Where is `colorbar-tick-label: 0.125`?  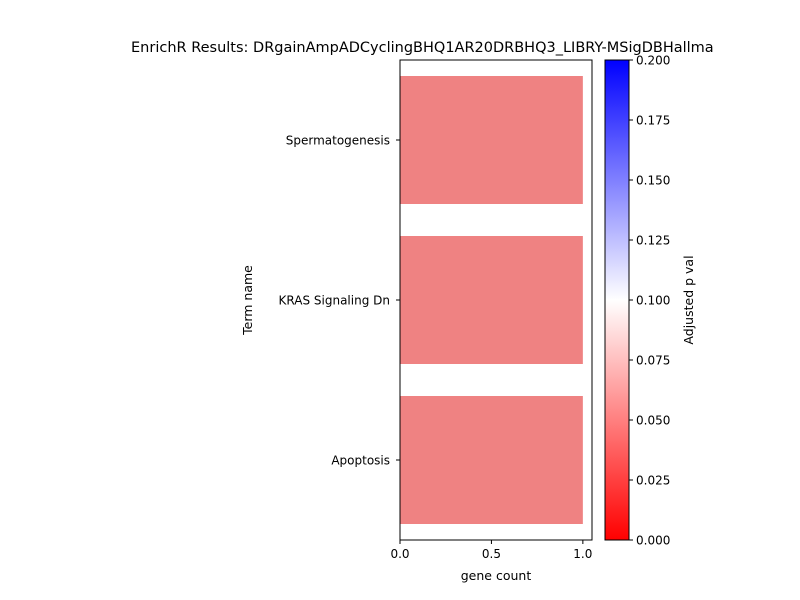 colorbar-tick-label: 0.125 is located at coordinates (653, 241).